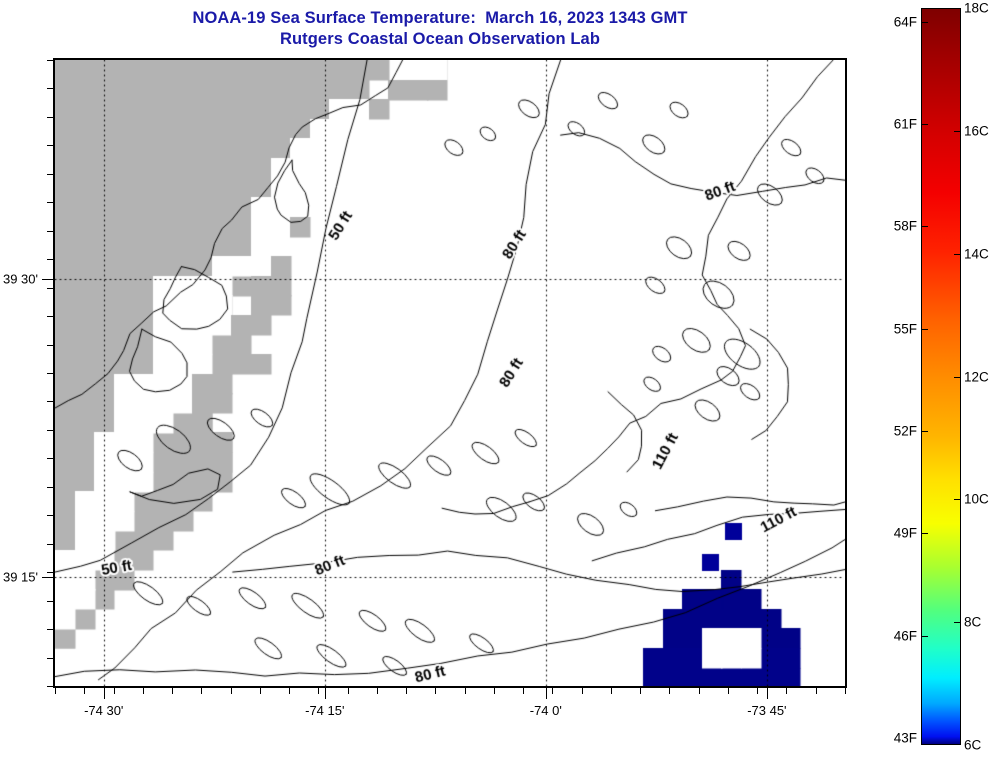  What do you see at coordinates (545, 710) in the screenshot?
I see `x-axis-label: -74 0'` at bounding box center [545, 710].